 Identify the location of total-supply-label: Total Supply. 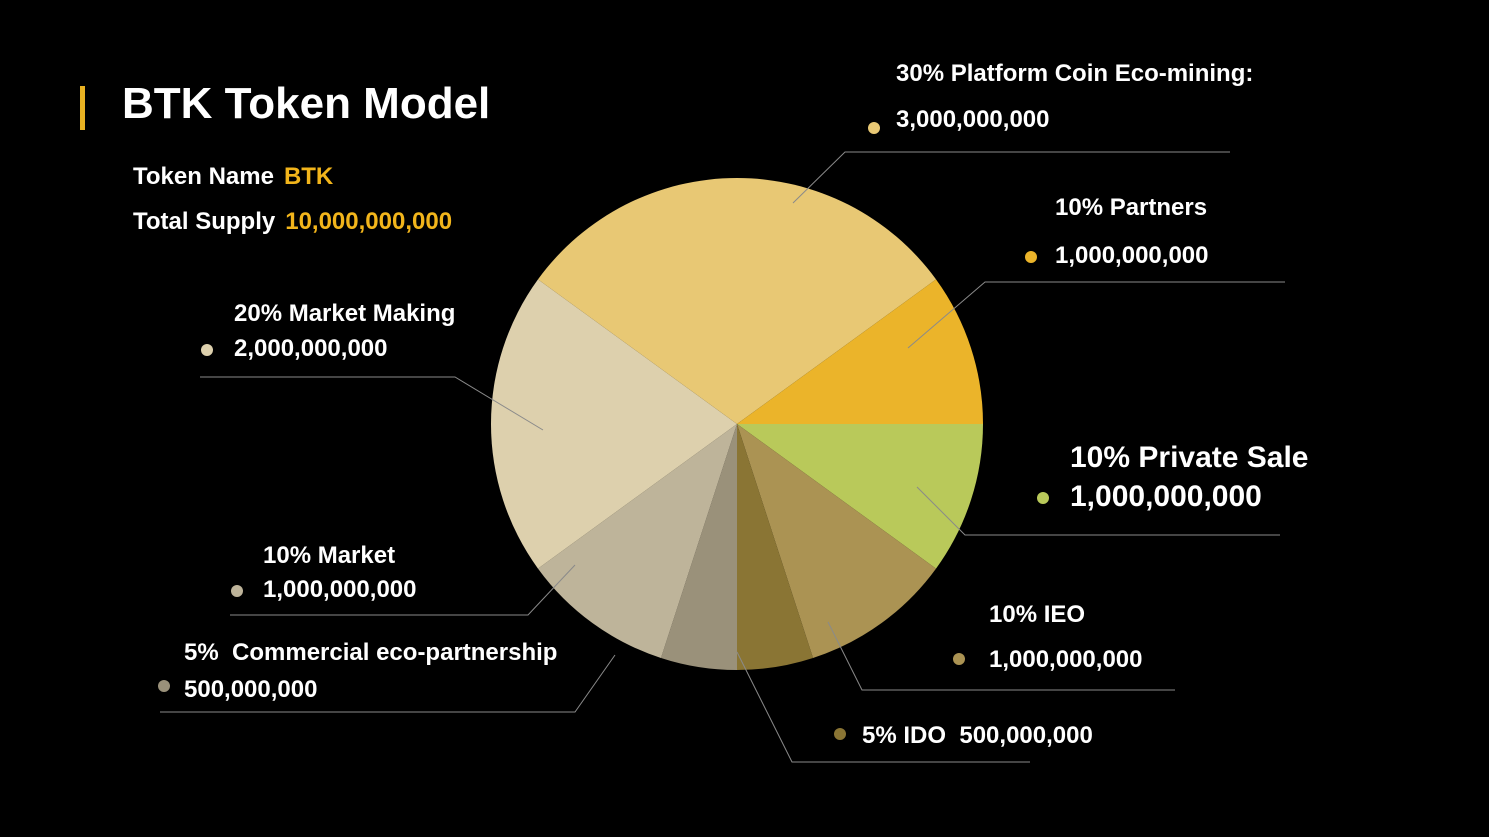
(204, 221).